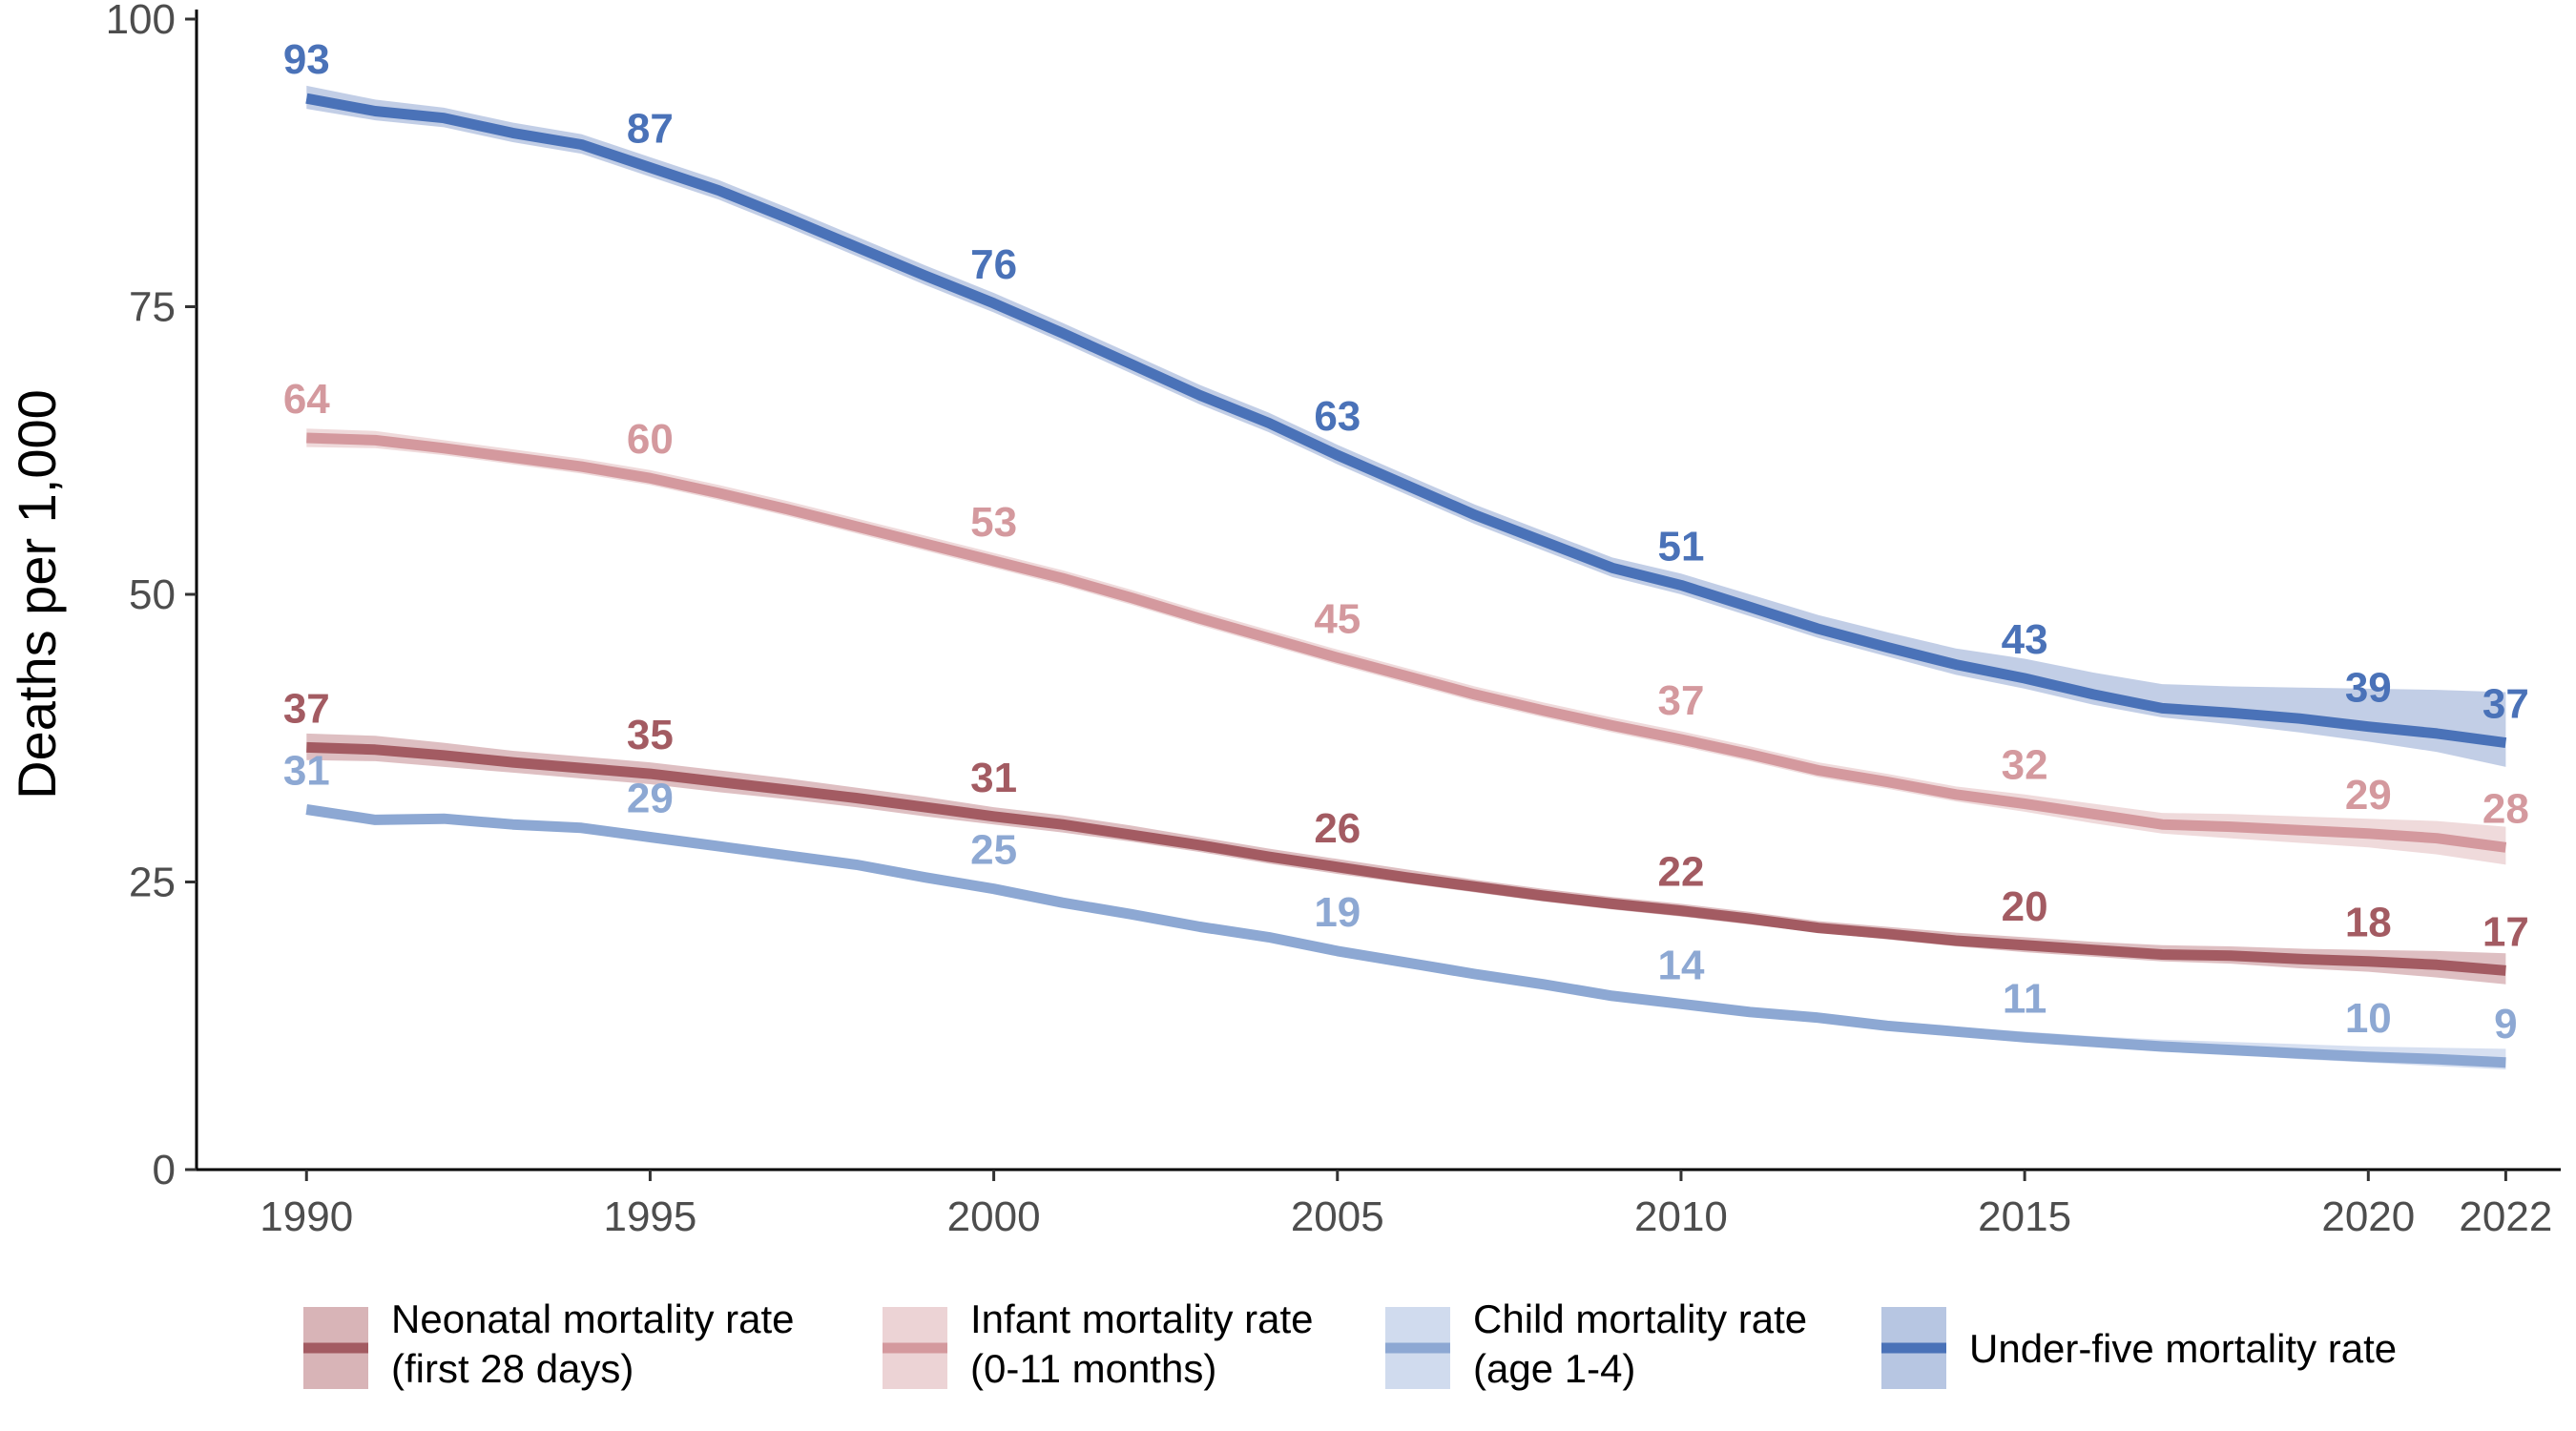  What do you see at coordinates (1681, 965) in the screenshot?
I see `child-mortality-rate-label-2010: 14` at bounding box center [1681, 965].